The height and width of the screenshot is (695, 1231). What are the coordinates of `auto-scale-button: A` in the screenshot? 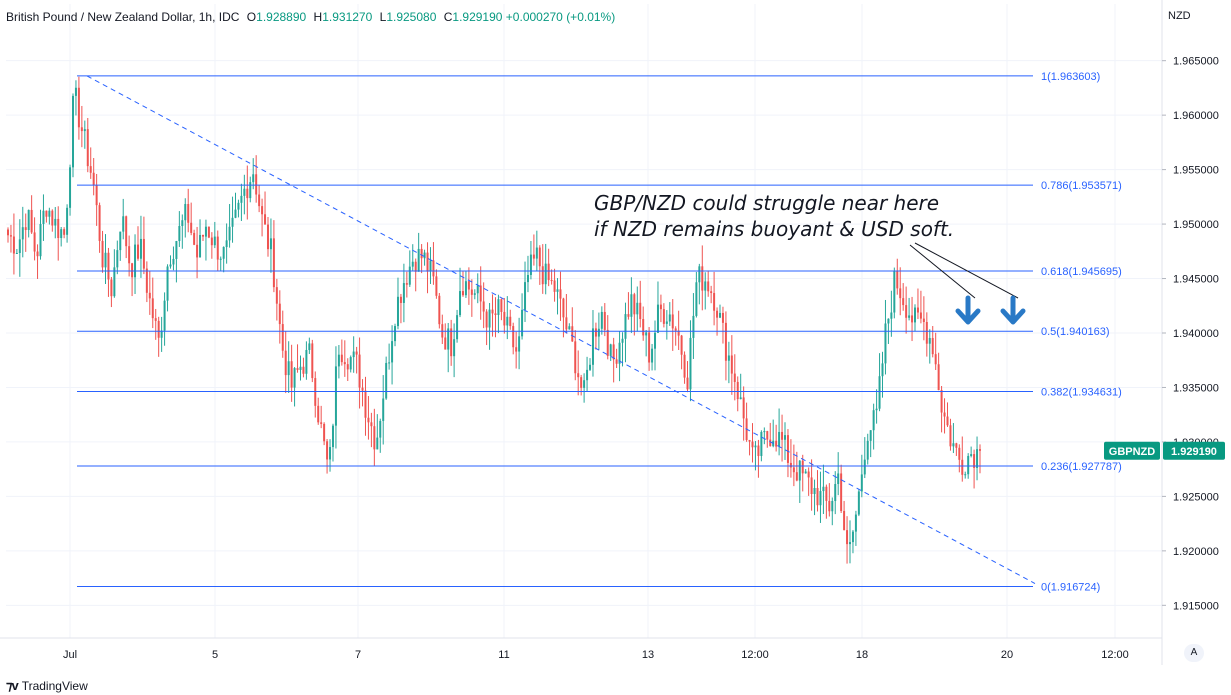 It's located at (1194, 653).